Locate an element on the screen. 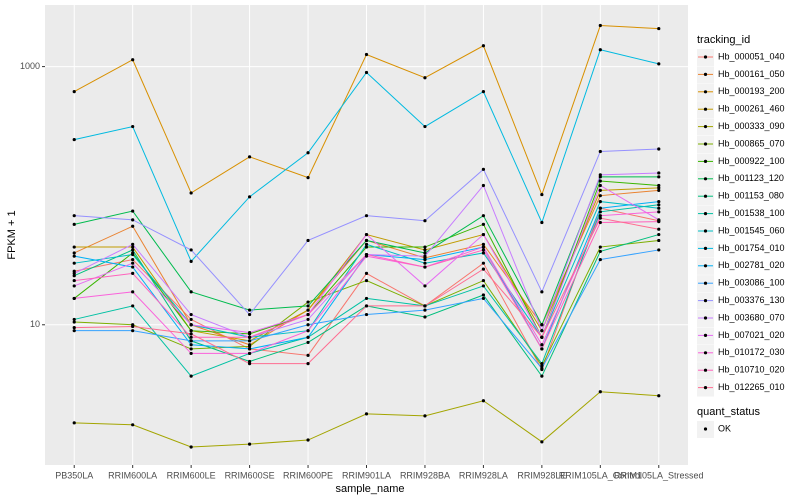  x-tick-label: RRIM928LA is located at coordinates (483, 475).